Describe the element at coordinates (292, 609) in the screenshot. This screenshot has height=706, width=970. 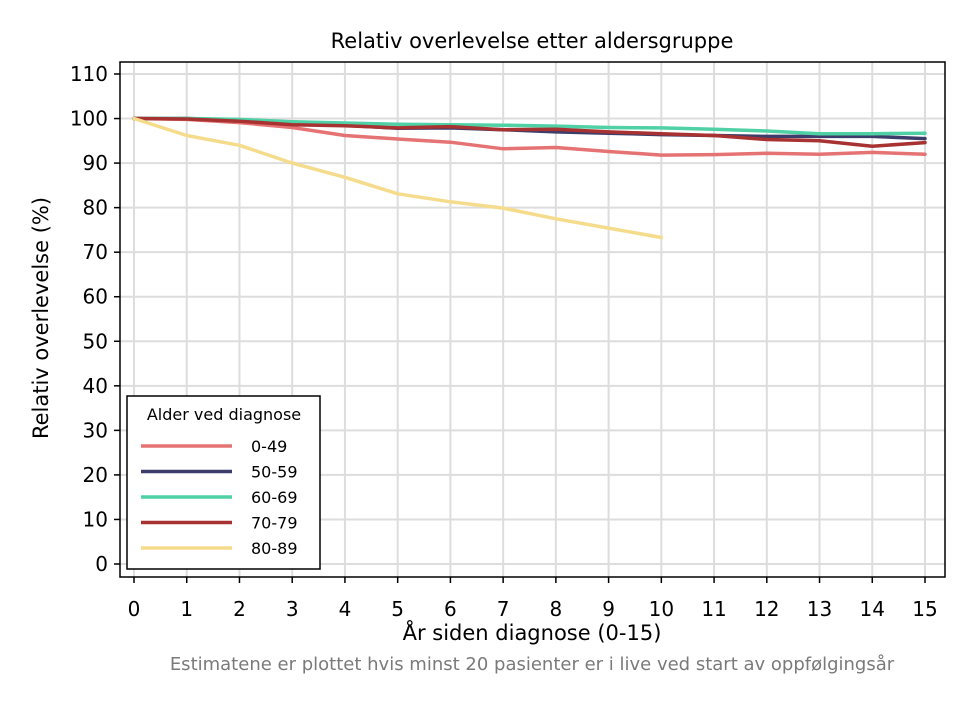
I see `x-tick-label: 3` at that location.